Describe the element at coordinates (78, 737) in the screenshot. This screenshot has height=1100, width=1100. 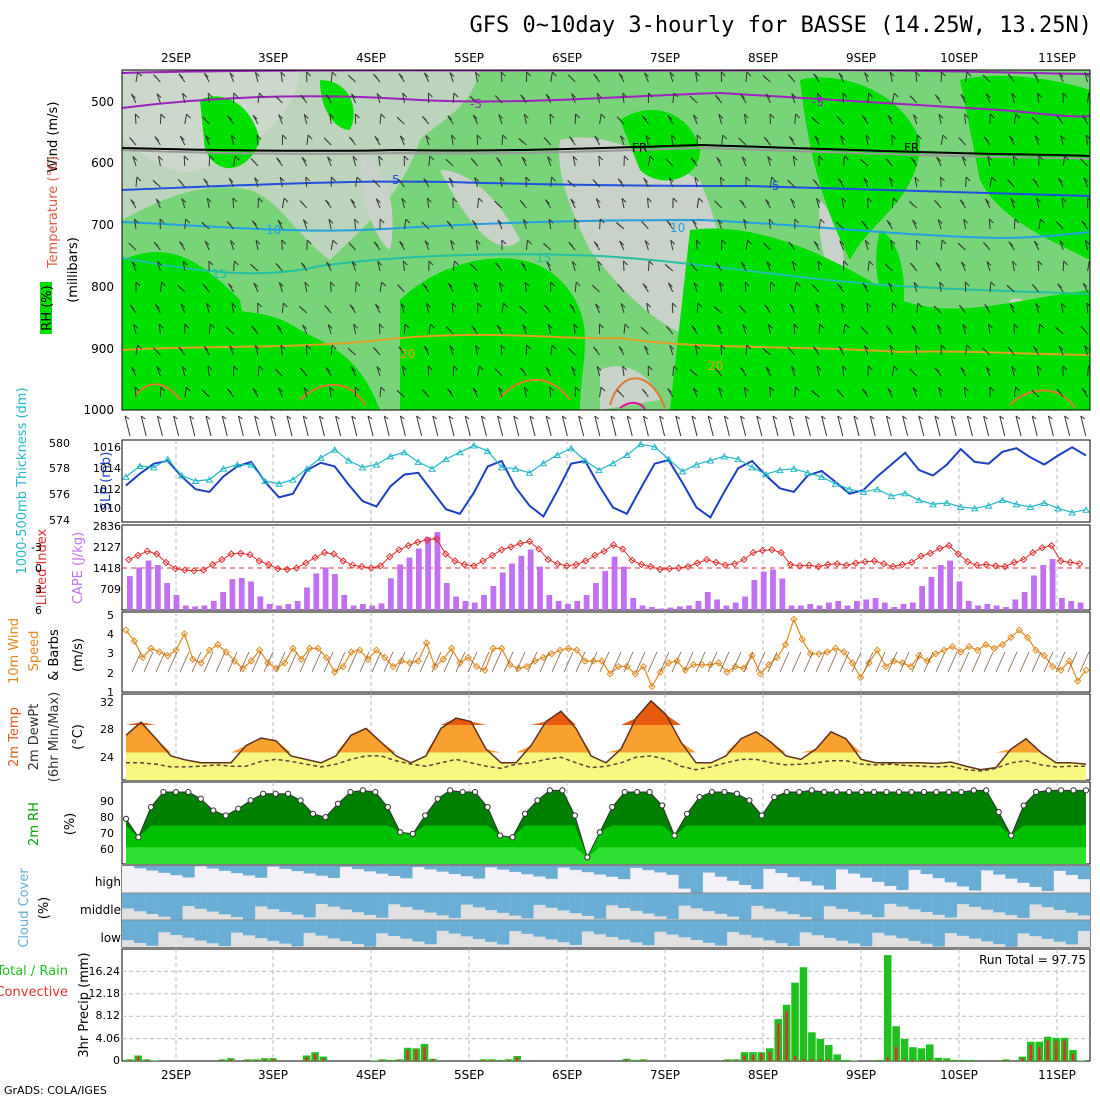
I see `temp2m-unit: (°C)` at that location.